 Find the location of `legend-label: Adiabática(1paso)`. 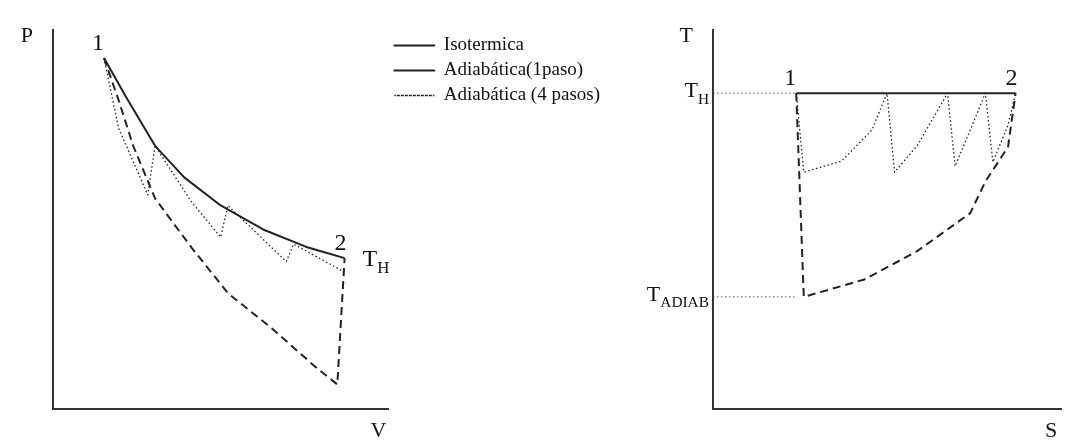

legend-label: Adiabática(1paso) is located at coordinates (513, 69).